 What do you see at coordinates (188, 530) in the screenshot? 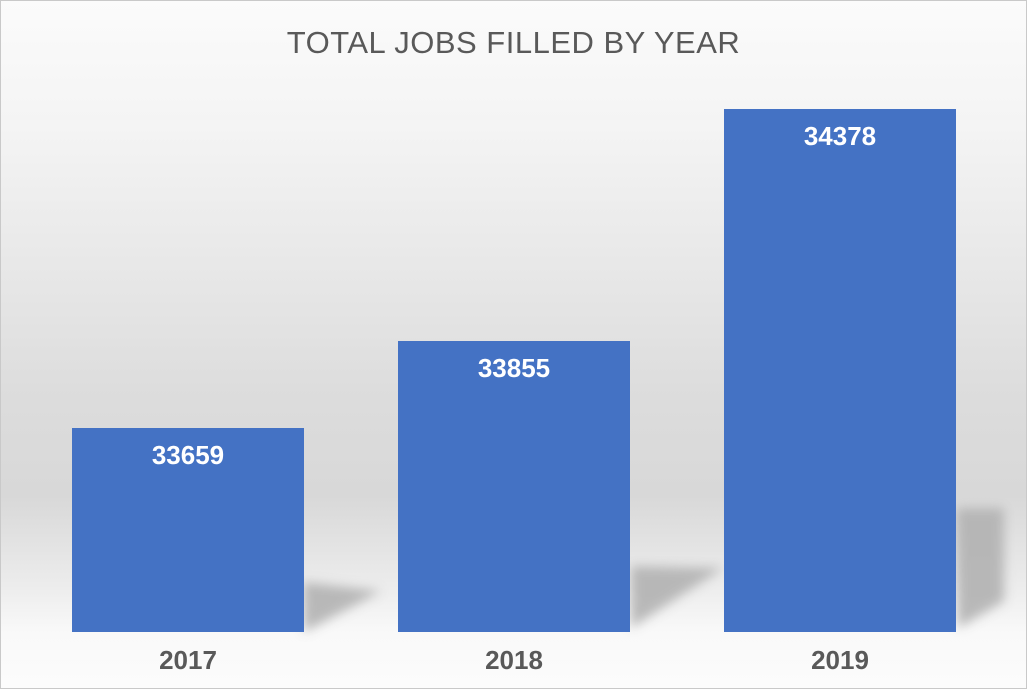
I see `bar-2017: 33659` at bounding box center [188, 530].